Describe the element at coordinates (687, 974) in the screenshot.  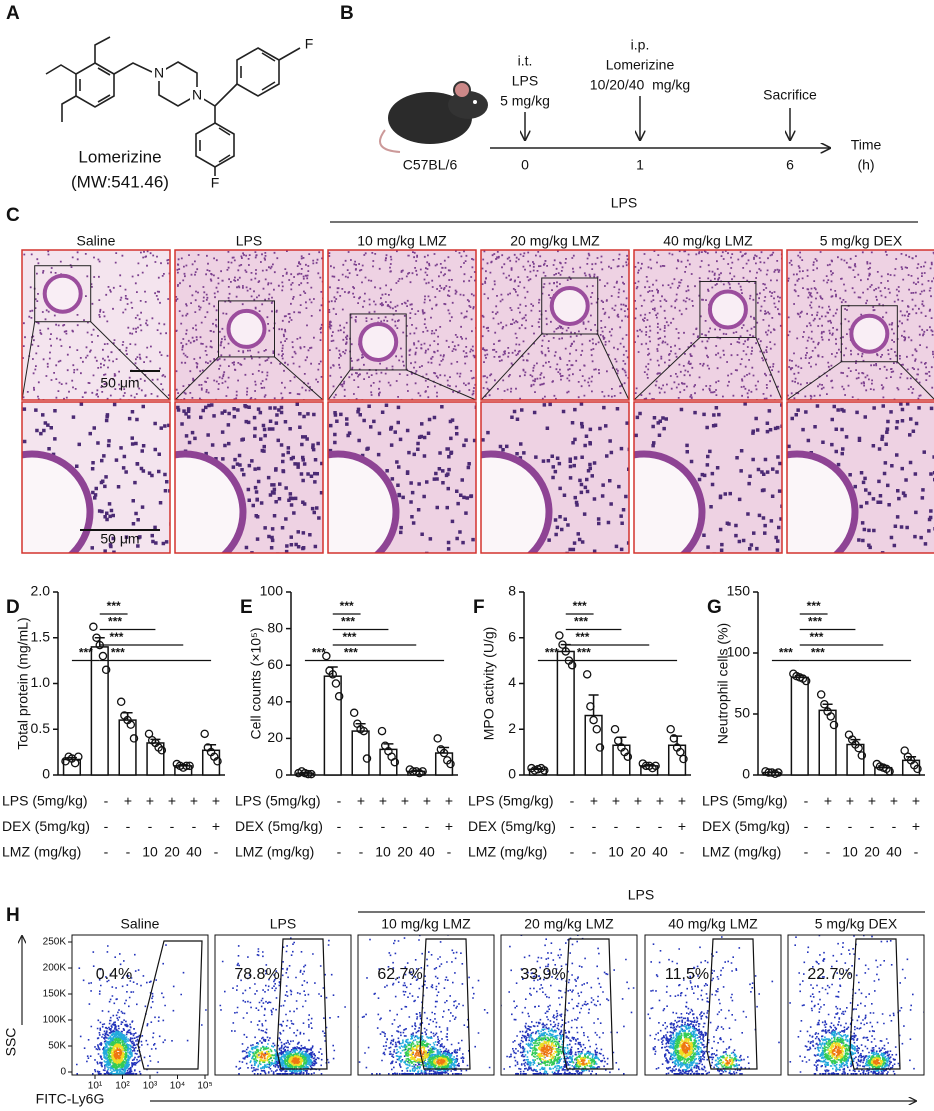
I see `gate-percentage: 11.5%` at that location.